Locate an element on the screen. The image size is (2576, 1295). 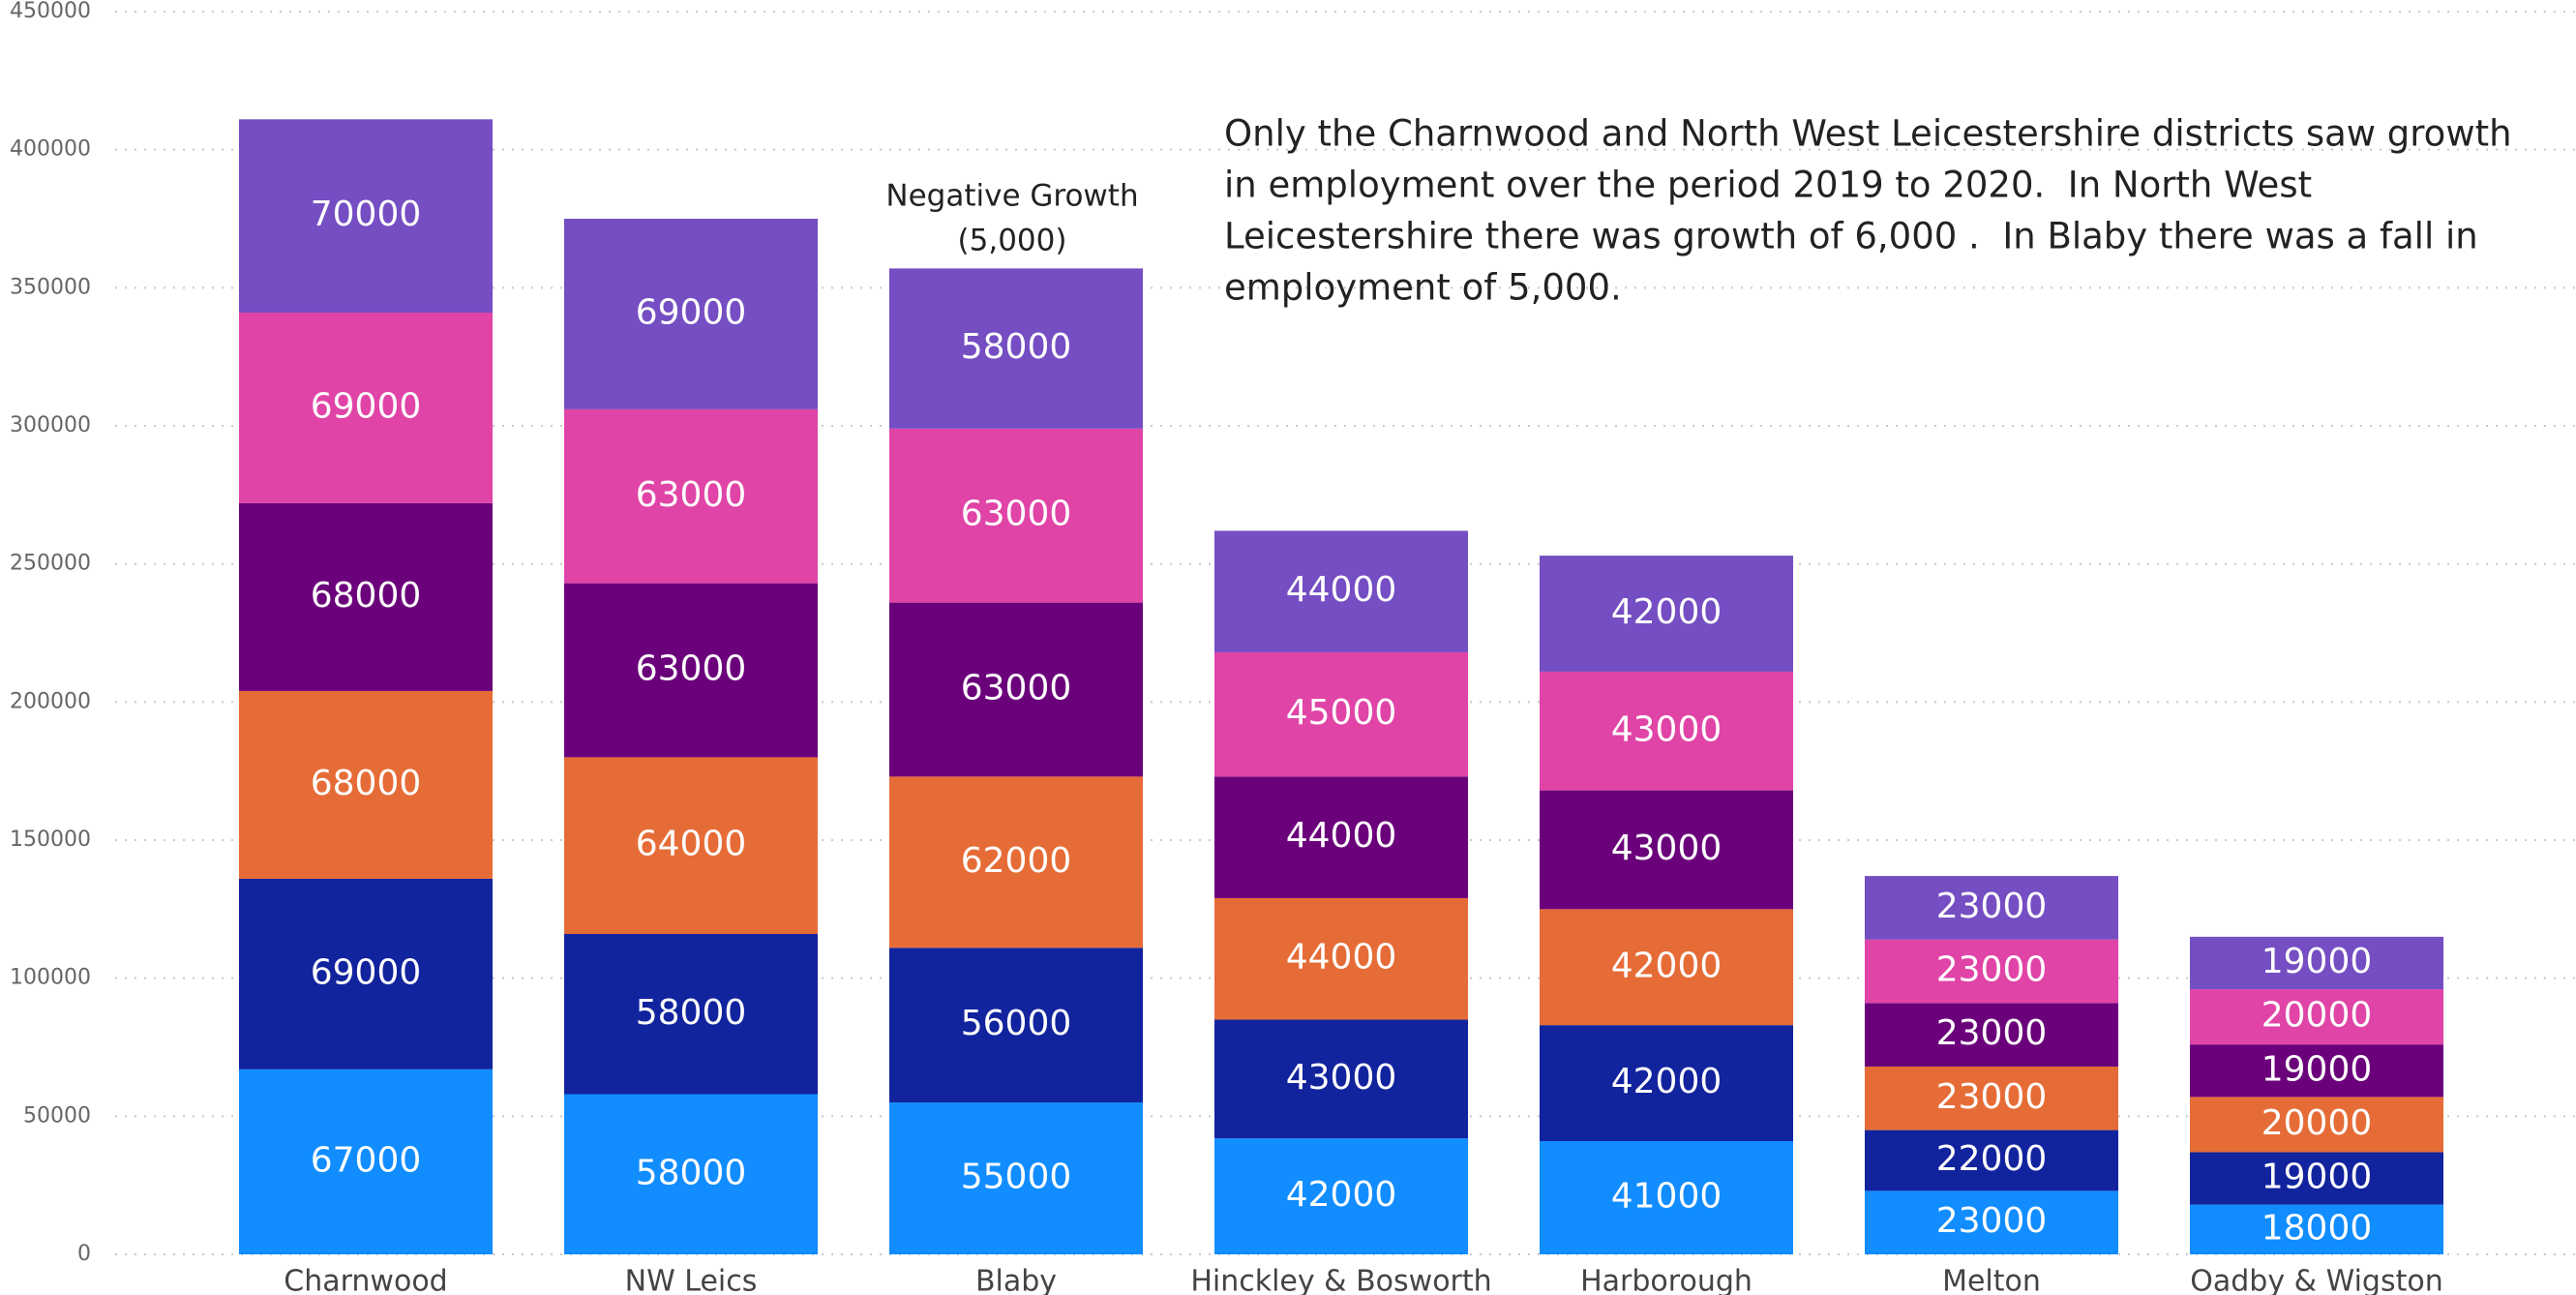
y-tick-label: 400000 is located at coordinates (50, 149).